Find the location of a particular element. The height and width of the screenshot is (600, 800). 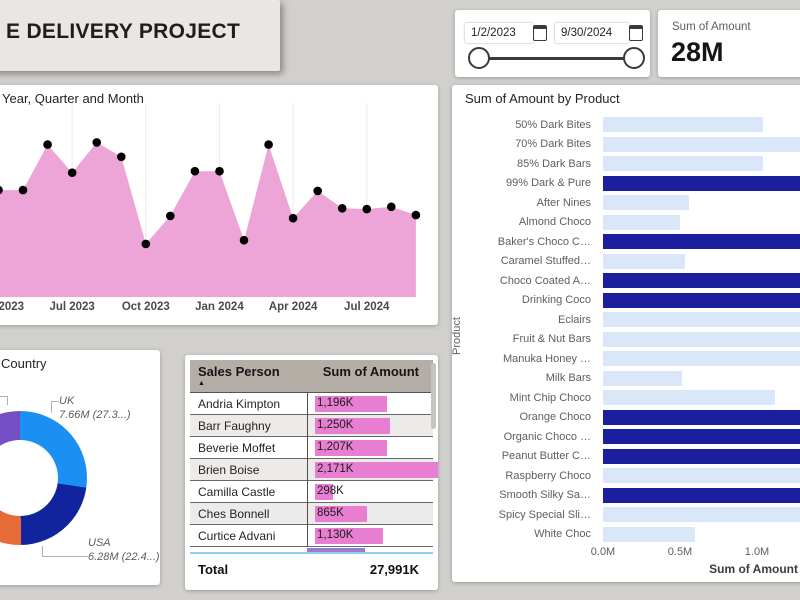

table-row: Andria Kimpton 1,196K is located at coordinates (311, 404).